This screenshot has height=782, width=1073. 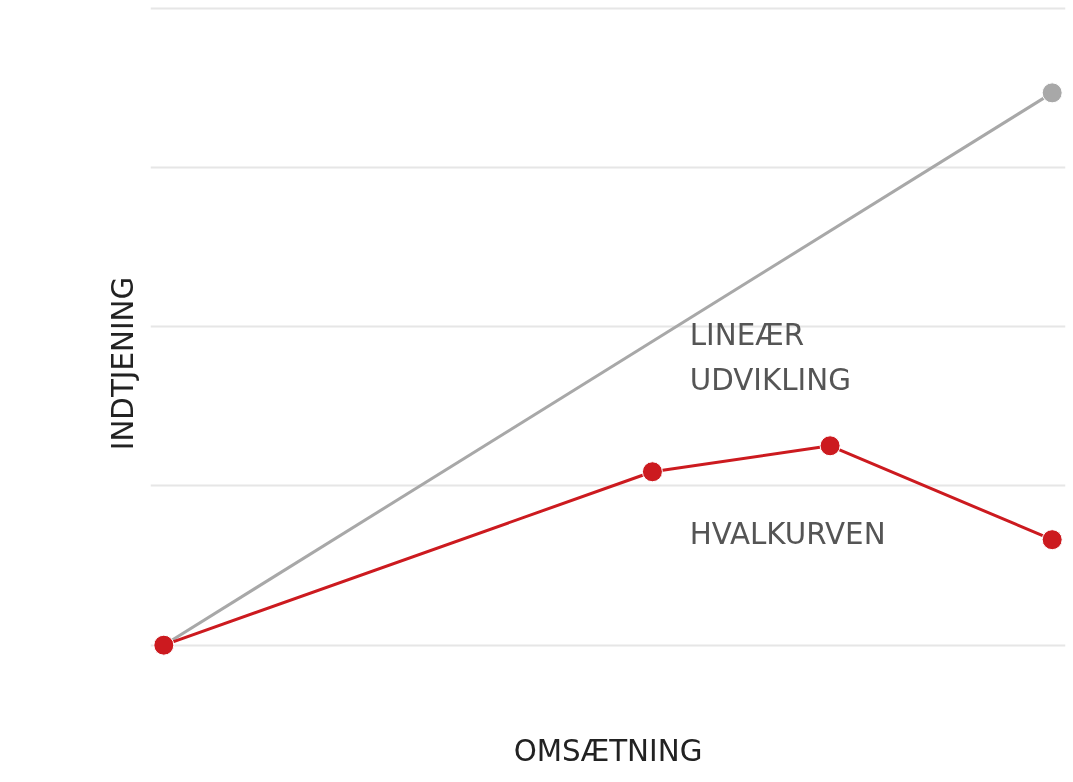 I want to click on x-axis-title: OMSÆTNING, so click(x=608, y=750).